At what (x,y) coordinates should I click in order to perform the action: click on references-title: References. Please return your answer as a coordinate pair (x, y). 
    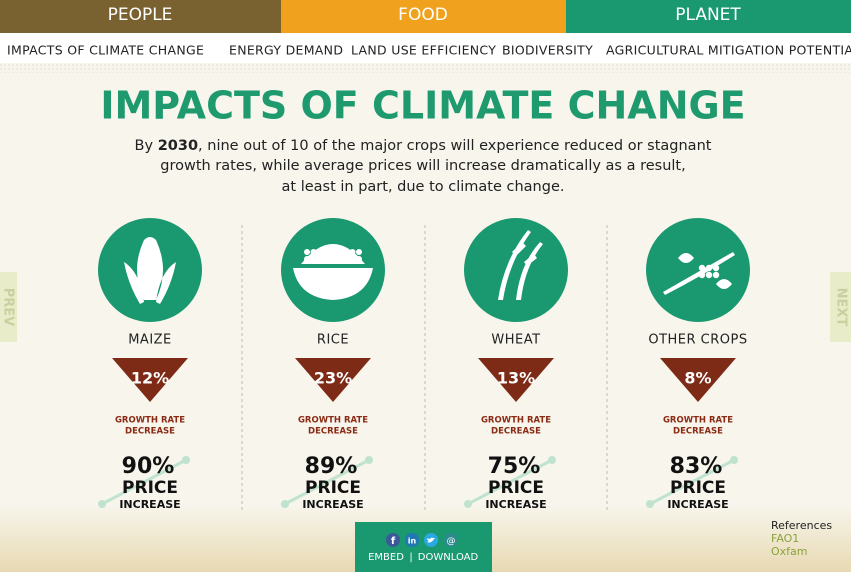
    Looking at the image, I should click on (801, 525).